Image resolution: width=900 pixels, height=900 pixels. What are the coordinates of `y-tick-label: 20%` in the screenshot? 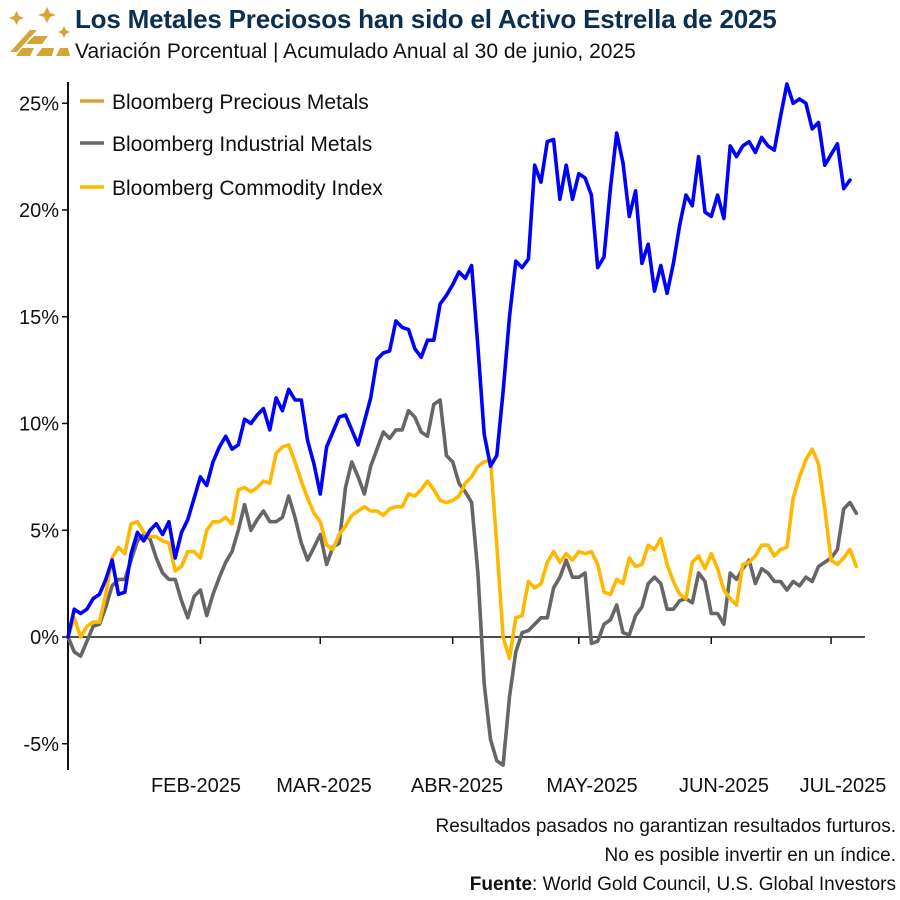 It's located at (39, 211).